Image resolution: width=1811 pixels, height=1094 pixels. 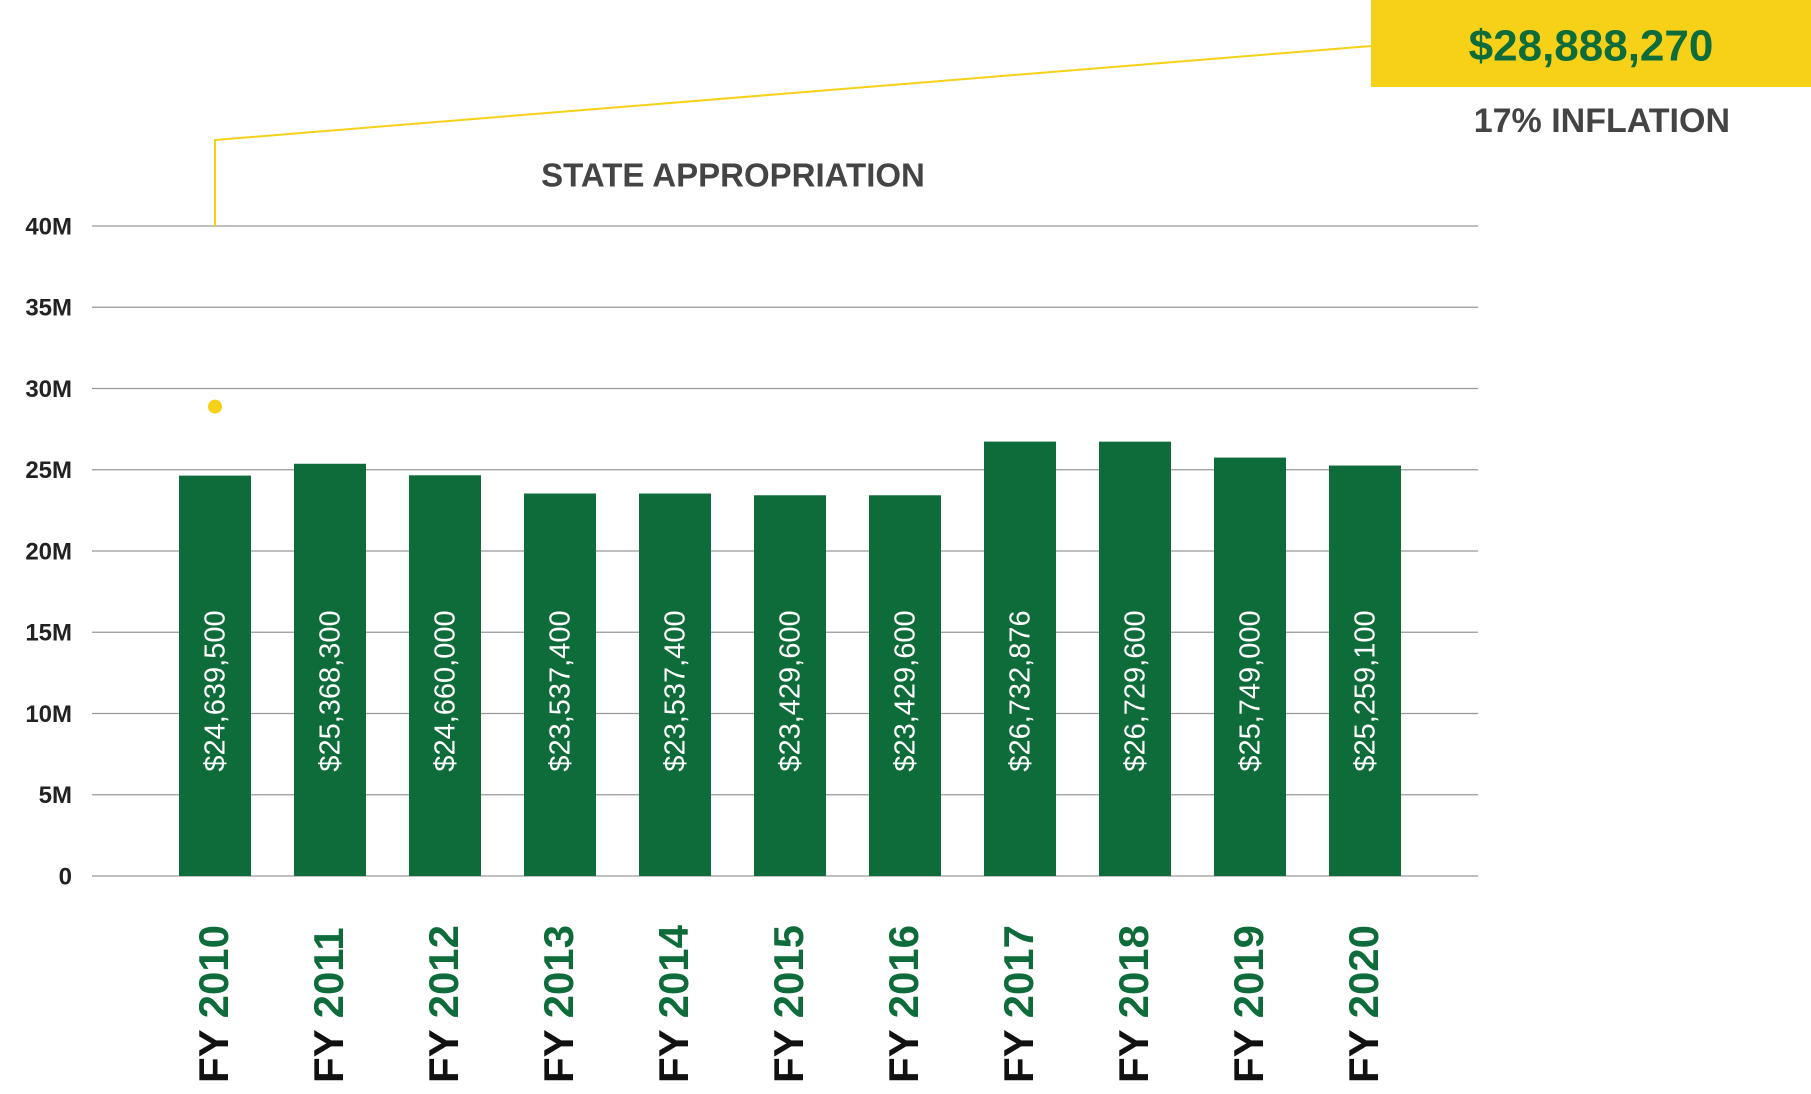 What do you see at coordinates (1248, 971) in the screenshot?
I see `x-tick-year: 2019` at bounding box center [1248, 971].